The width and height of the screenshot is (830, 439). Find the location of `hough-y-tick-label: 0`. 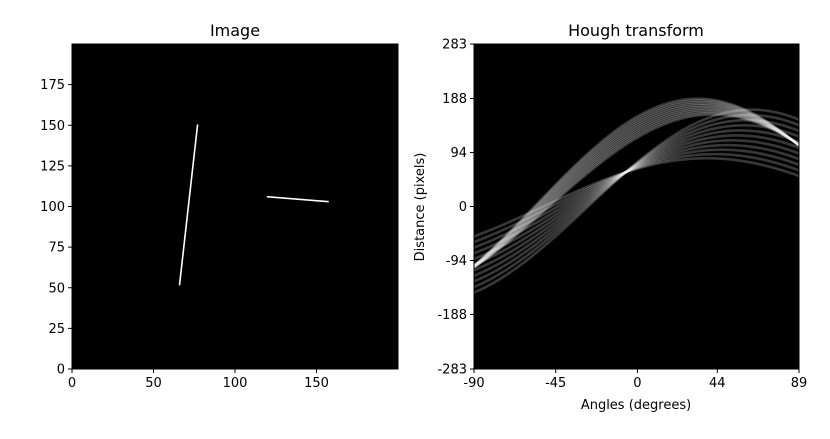

hough-y-tick-label: 0 is located at coordinates (463, 207).